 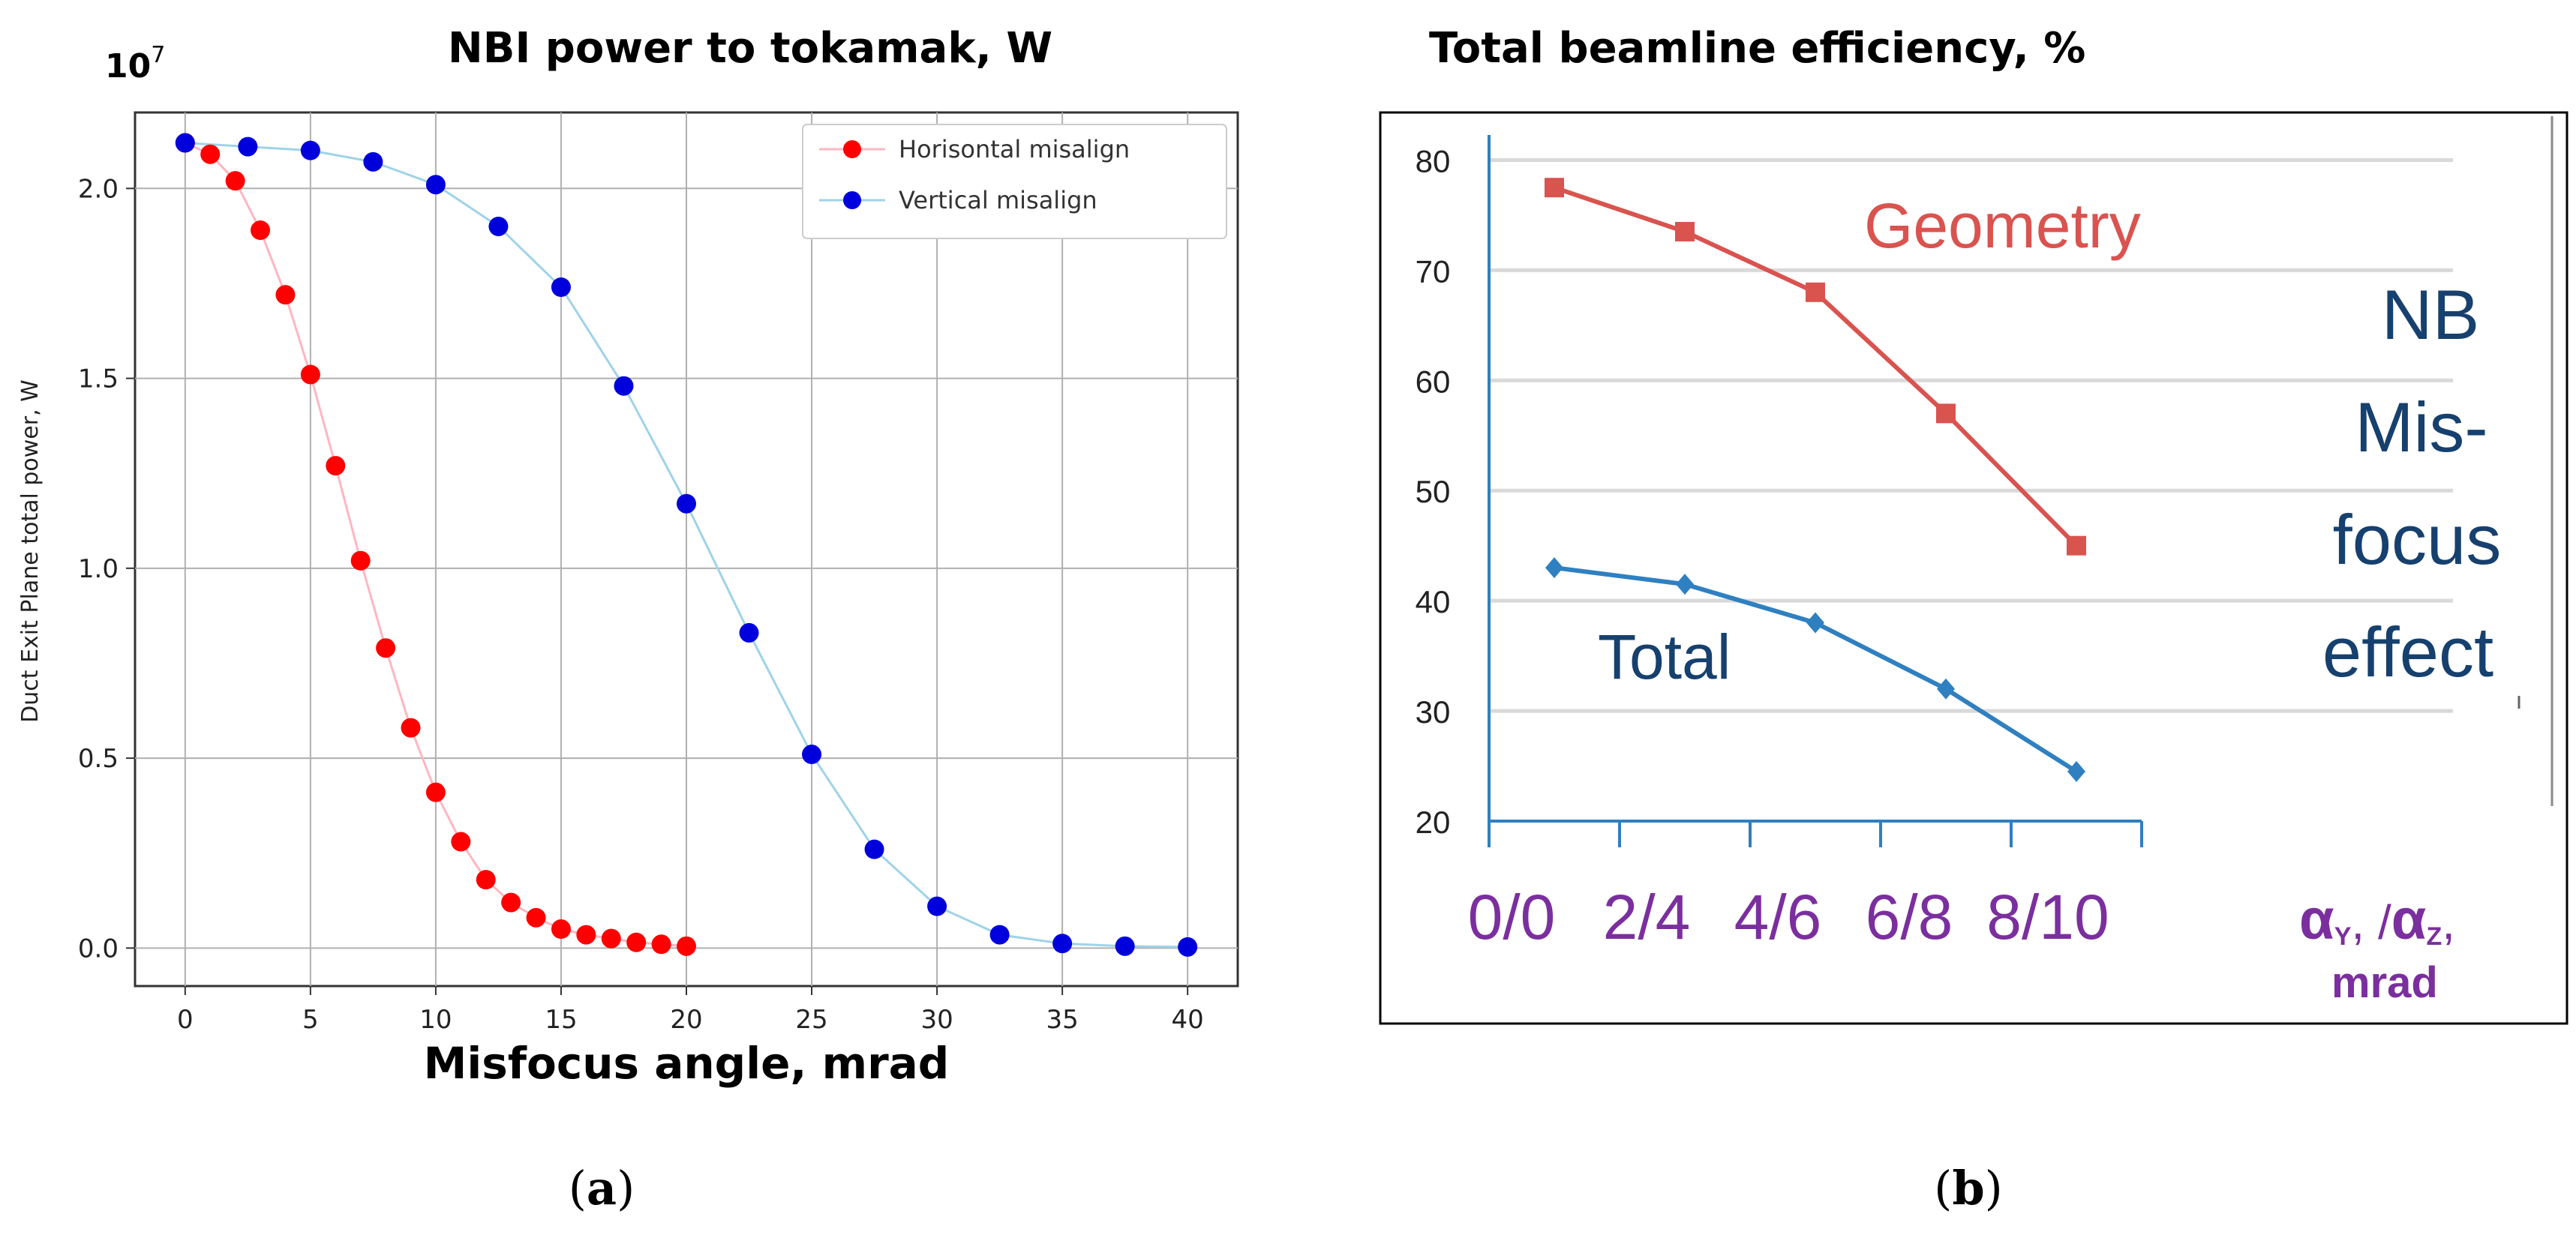 What do you see at coordinates (750, 48) in the screenshot?
I see `chart-a-title: NBI power to tokamak, W` at bounding box center [750, 48].